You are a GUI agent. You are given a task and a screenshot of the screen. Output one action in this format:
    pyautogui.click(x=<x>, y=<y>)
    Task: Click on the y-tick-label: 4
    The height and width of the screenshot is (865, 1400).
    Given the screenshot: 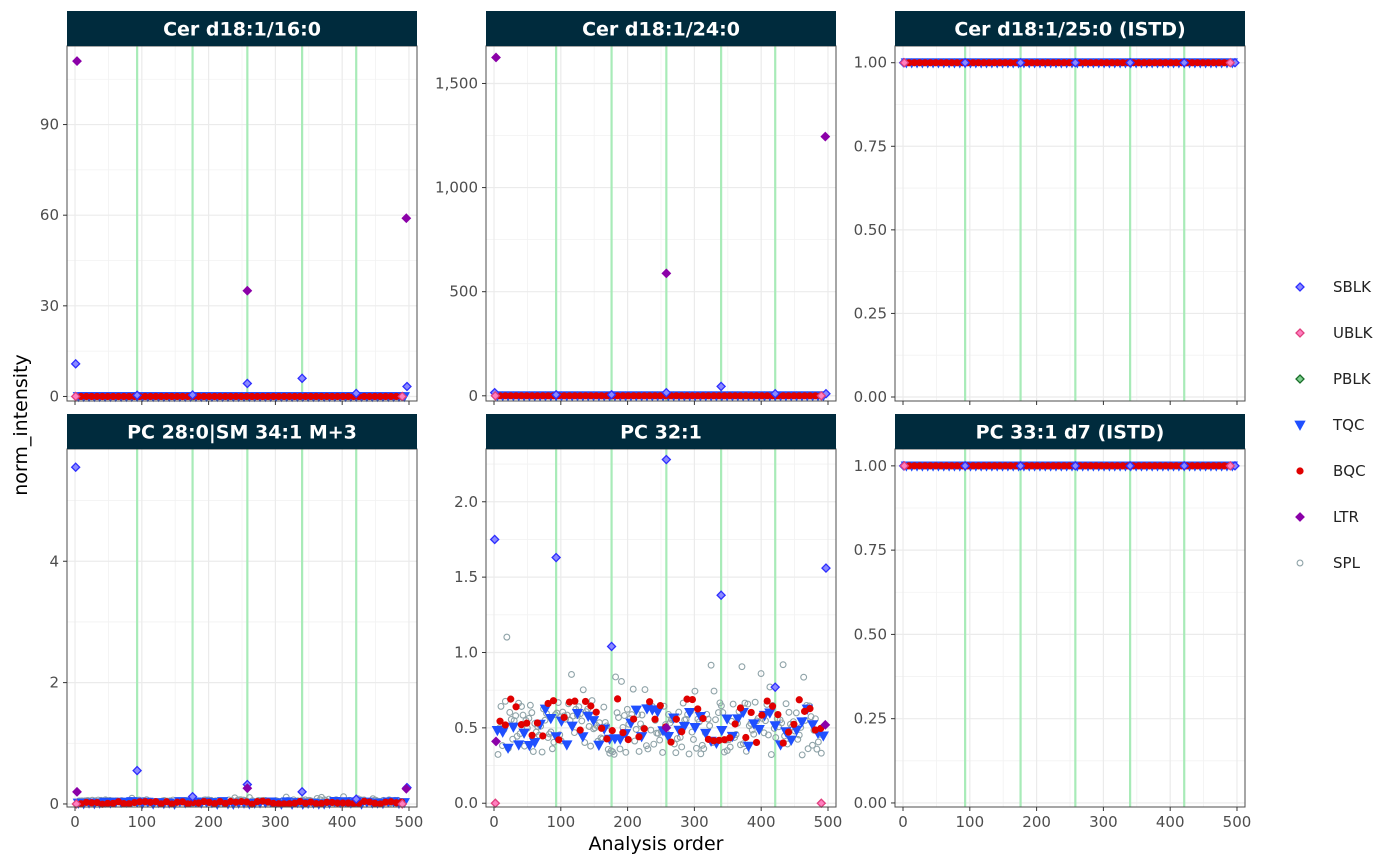 What is the action you would take?
    pyautogui.click(x=54, y=561)
    